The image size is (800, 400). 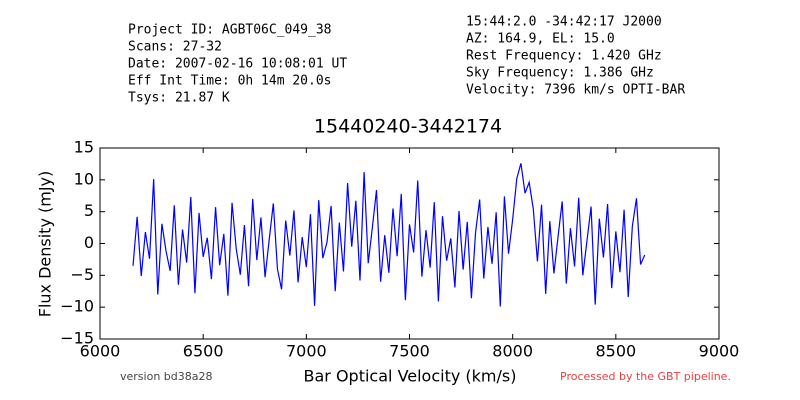 I want to click on y-tick-label: 5, so click(x=89, y=210).